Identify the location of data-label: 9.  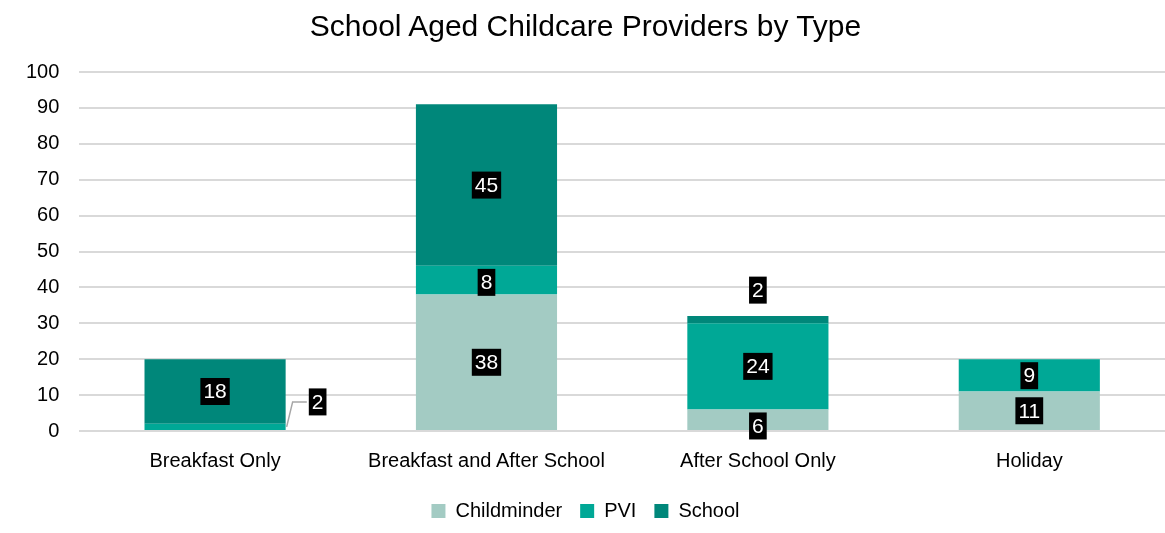
(1029, 375).